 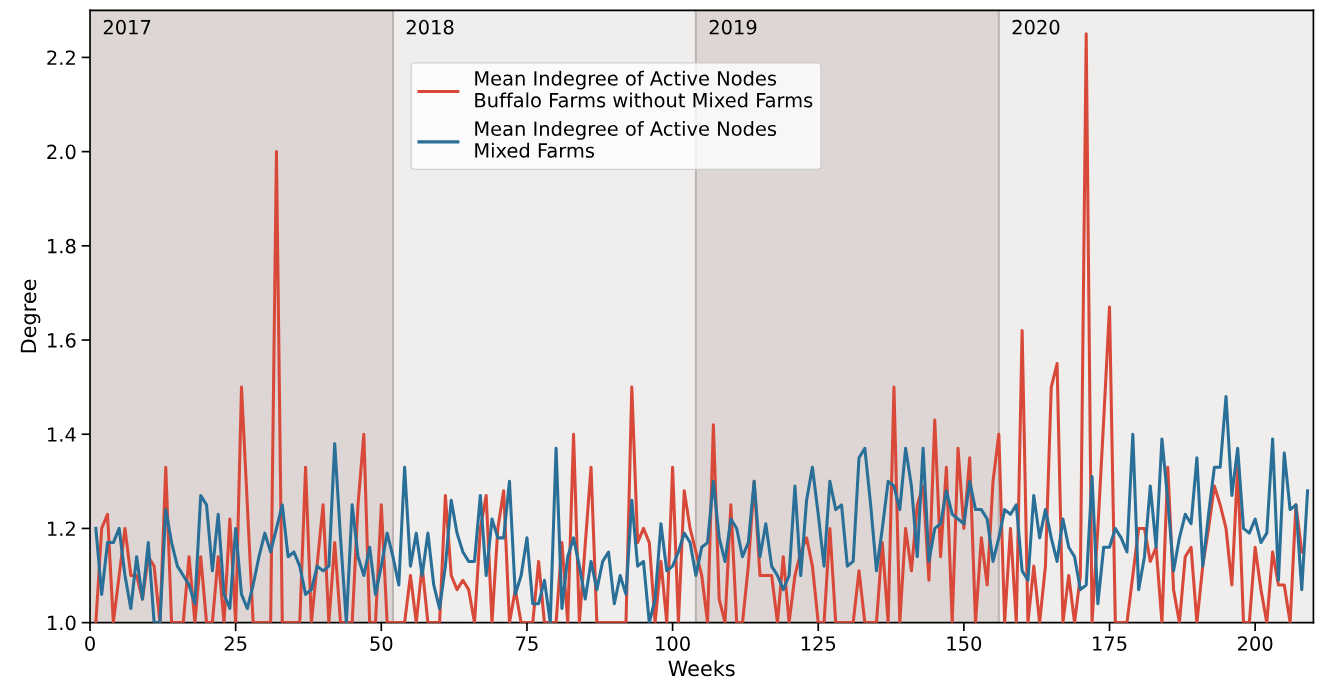 What do you see at coordinates (733, 27) in the screenshot?
I see `band-label: 2019` at bounding box center [733, 27].